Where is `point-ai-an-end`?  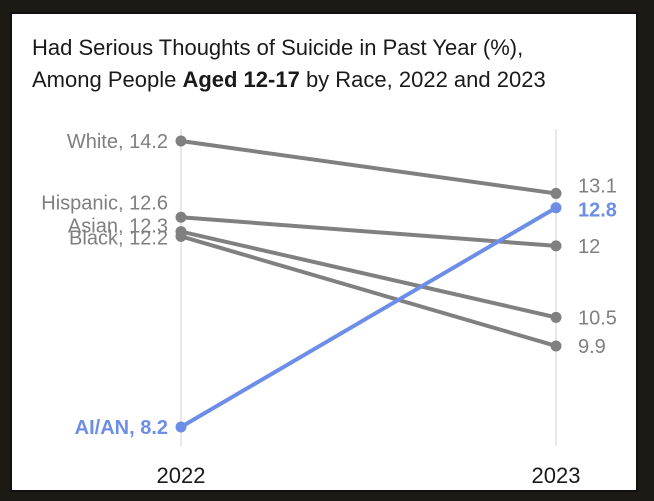 point-ai-an-end is located at coordinates (556, 208).